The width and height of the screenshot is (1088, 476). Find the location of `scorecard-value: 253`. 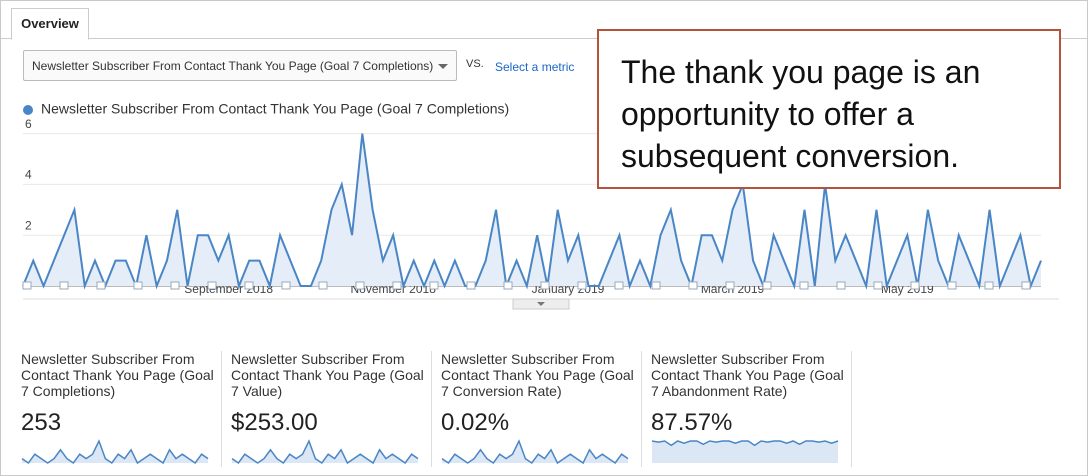

scorecard-value: 253 is located at coordinates (41, 422).